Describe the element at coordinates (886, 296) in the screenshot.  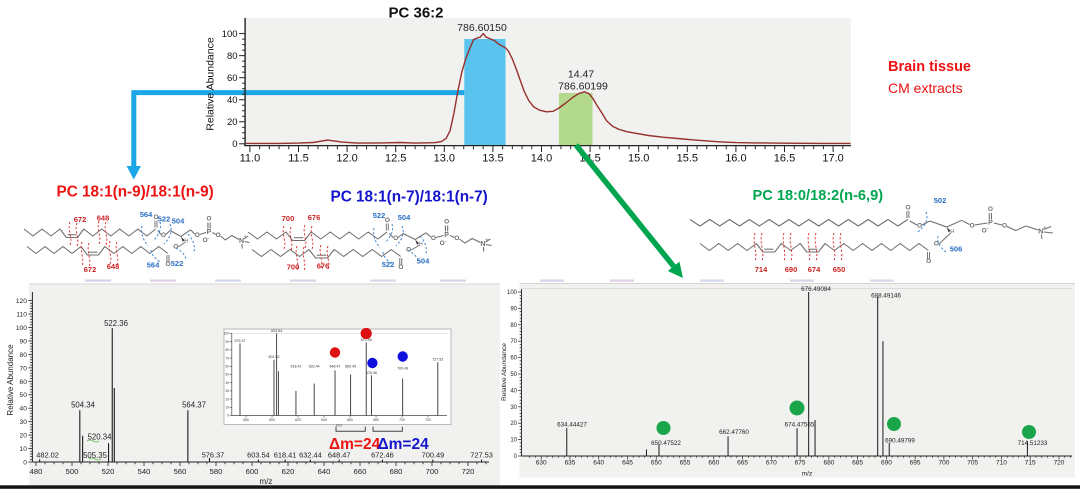
I see `svg-text: 688.49146` at that location.